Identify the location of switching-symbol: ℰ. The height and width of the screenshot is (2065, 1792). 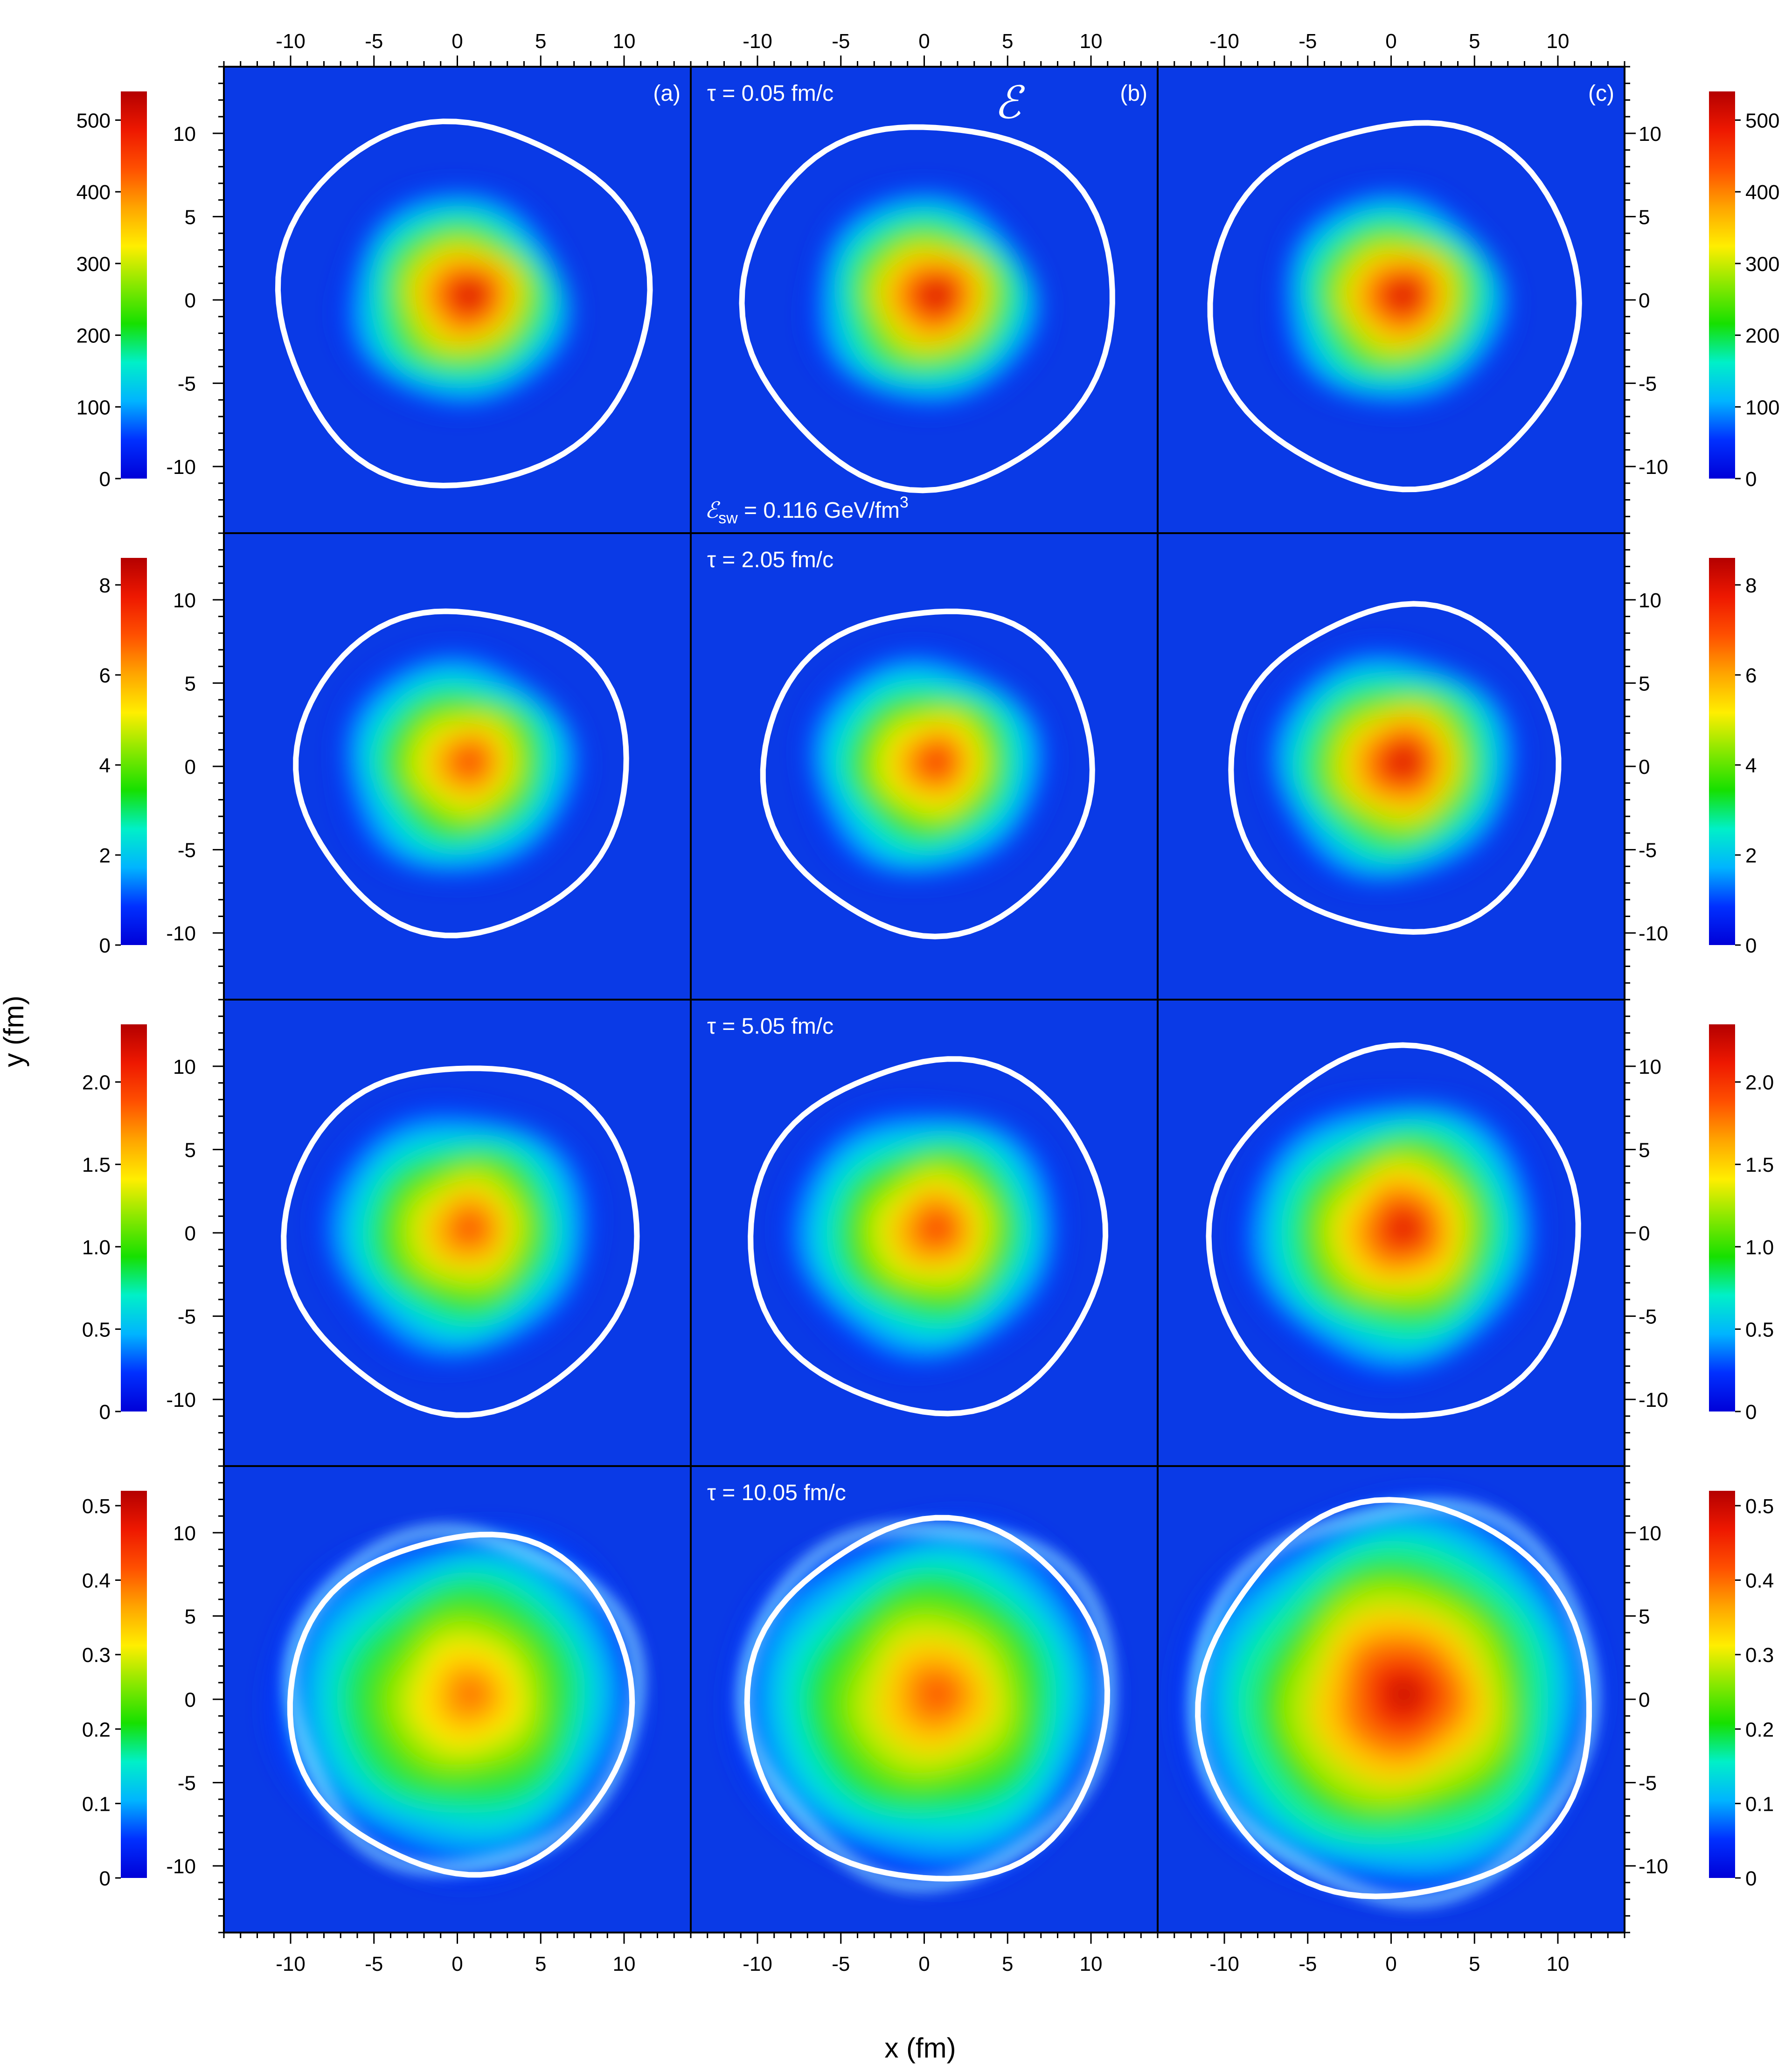
(713, 510).